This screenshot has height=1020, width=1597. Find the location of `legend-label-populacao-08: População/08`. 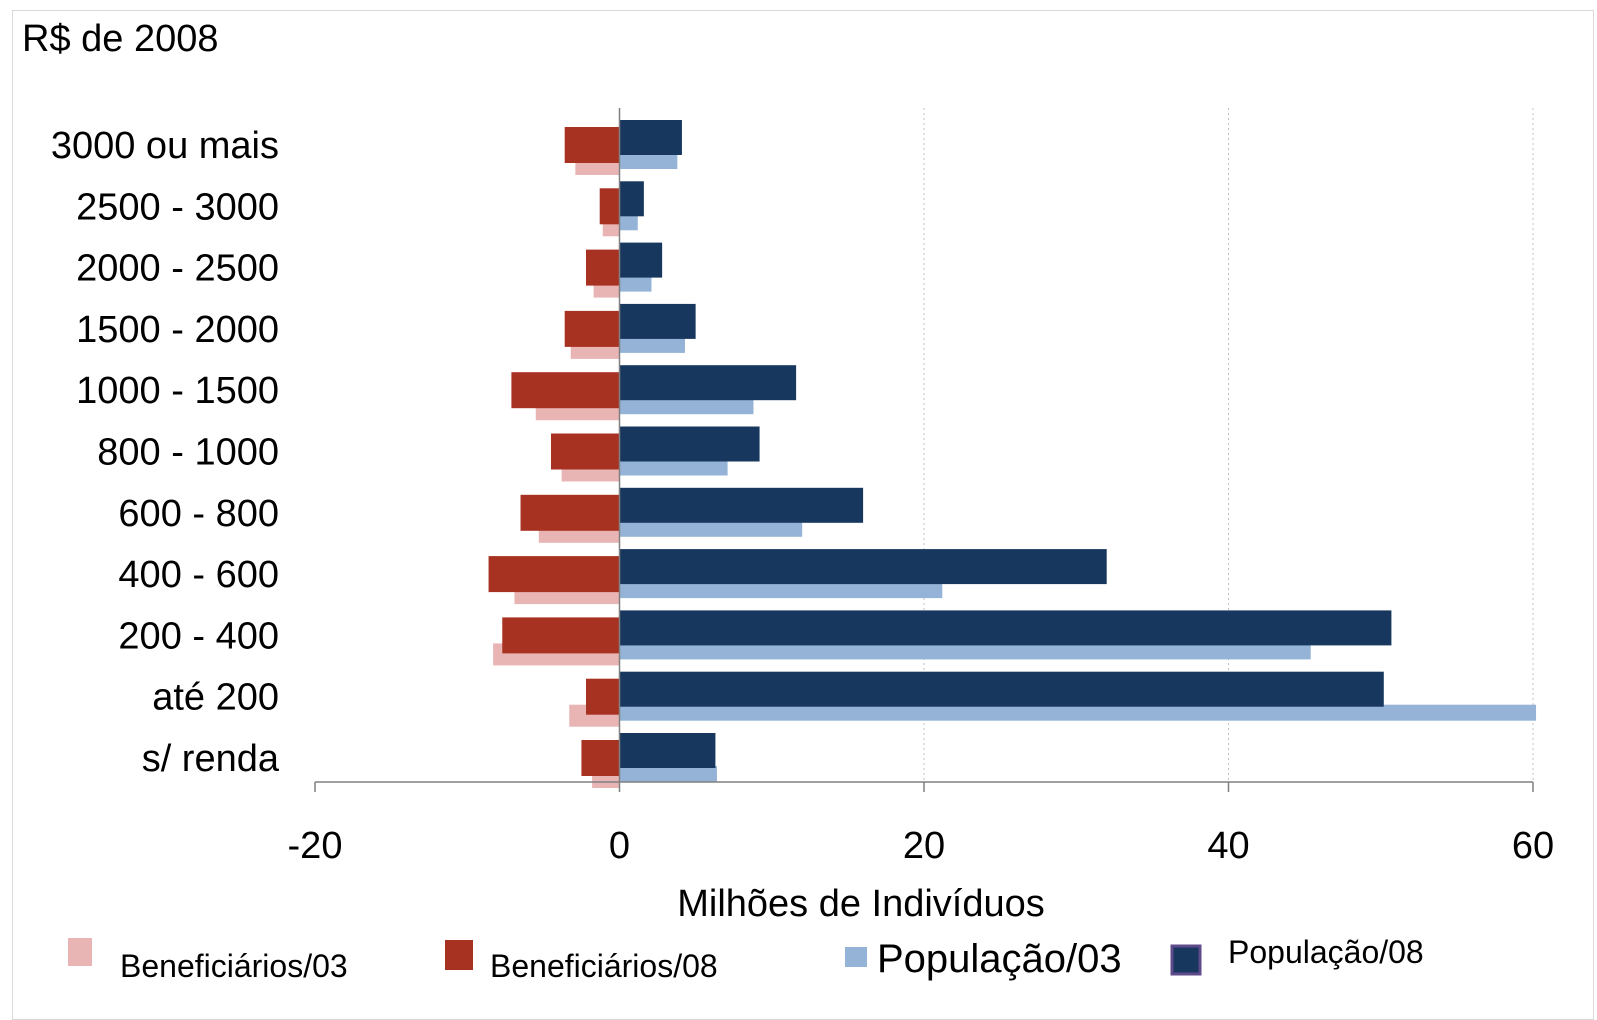

legend-label-populacao-08: População/08 is located at coordinates (1326, 952).